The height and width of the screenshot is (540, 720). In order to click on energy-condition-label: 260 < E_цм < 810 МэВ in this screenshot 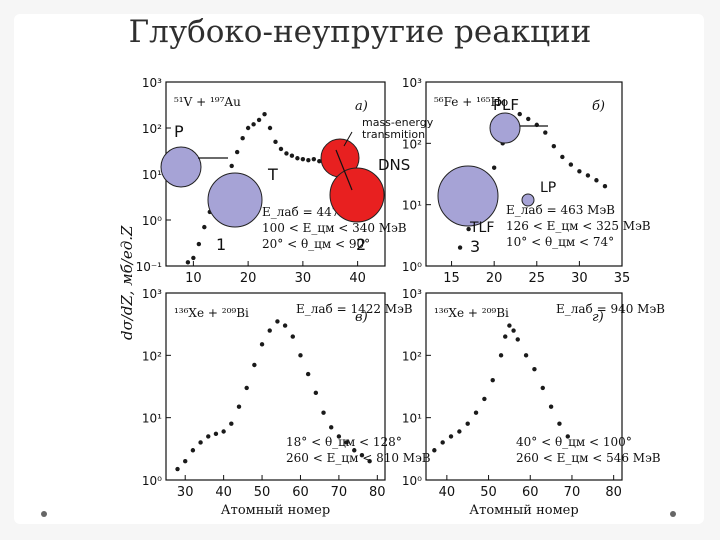, I will do `click(358, 458)`.